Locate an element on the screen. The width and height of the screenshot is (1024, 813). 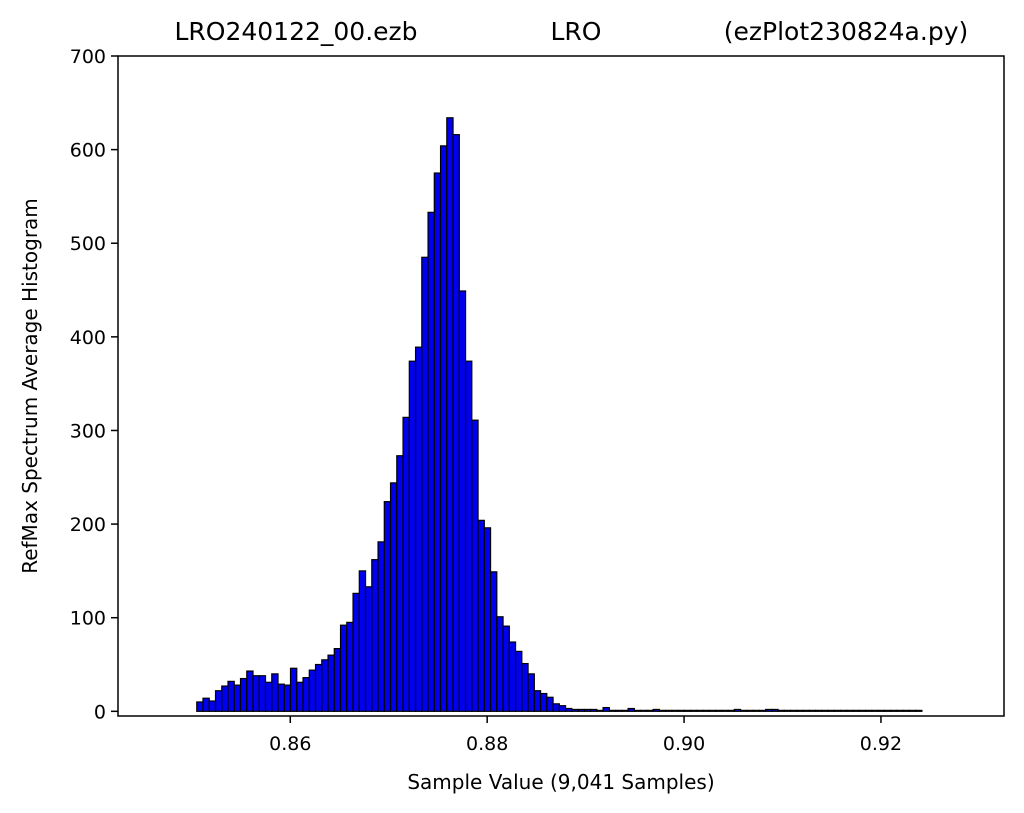
y-tick-label: 400 is located at coordinates (88, 338).